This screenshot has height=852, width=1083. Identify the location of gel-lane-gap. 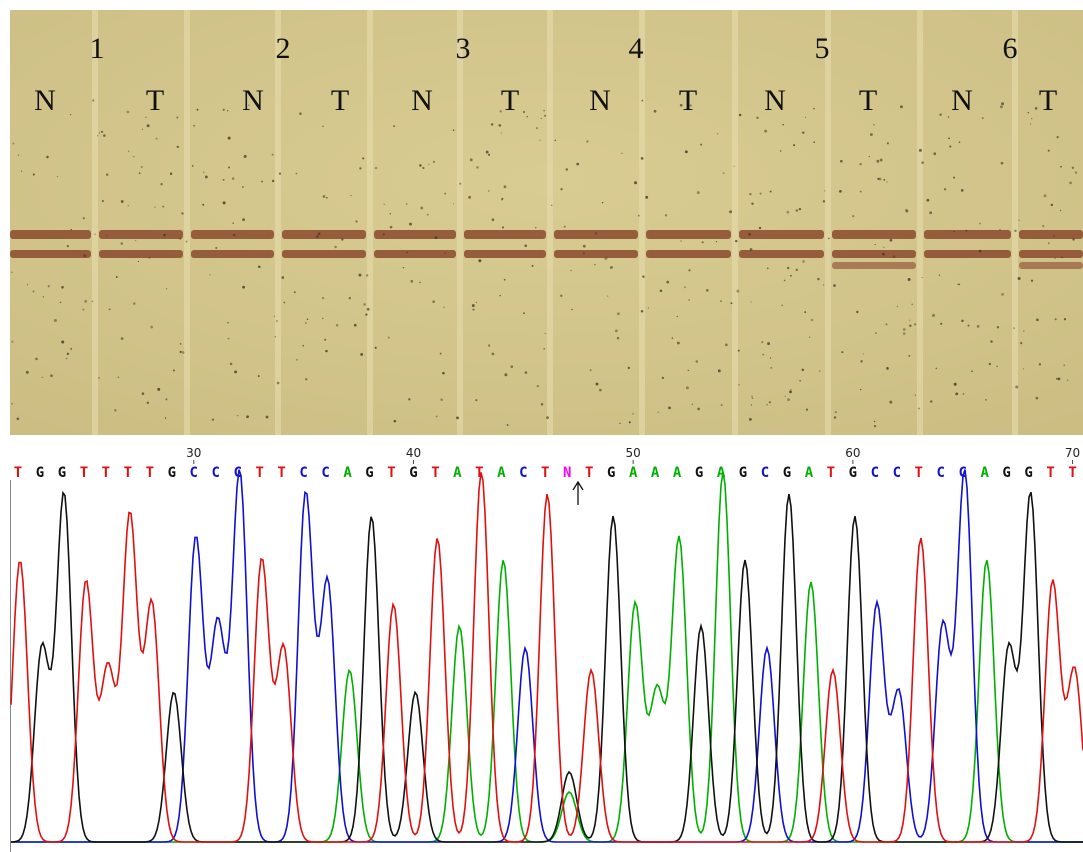
(828, 222).